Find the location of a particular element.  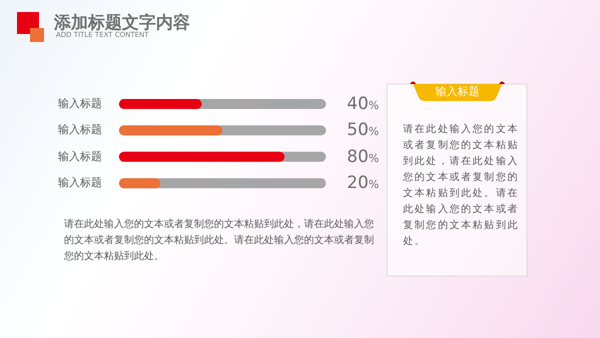

bar is located at coordinates (139, 183).